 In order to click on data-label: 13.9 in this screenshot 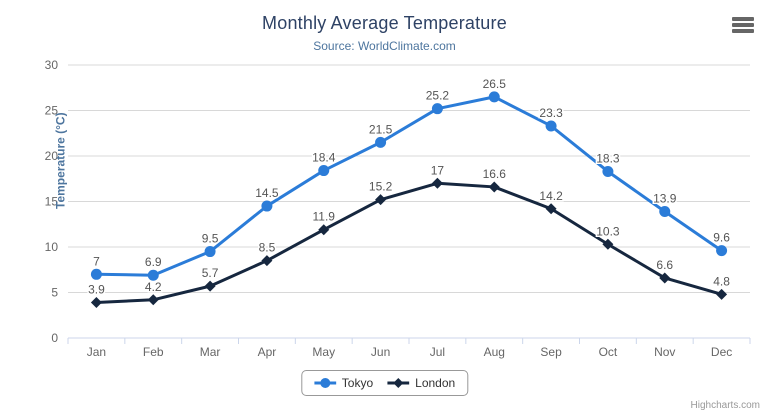, I will do `click(665, 199)`.